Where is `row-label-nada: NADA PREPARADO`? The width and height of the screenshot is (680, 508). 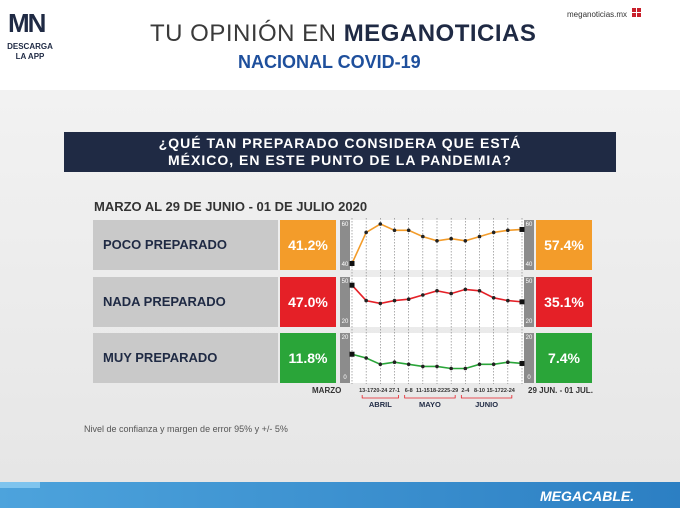
row-label-nada: NADA PREPARADO is located at coordinates (185, 302).